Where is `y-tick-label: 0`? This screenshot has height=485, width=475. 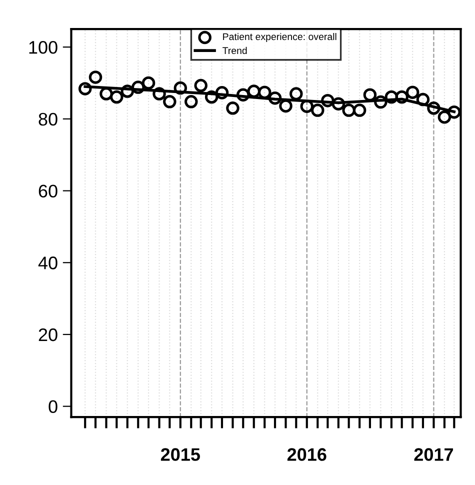 y-tick-label: 0 is located at coordinates (53, 407).